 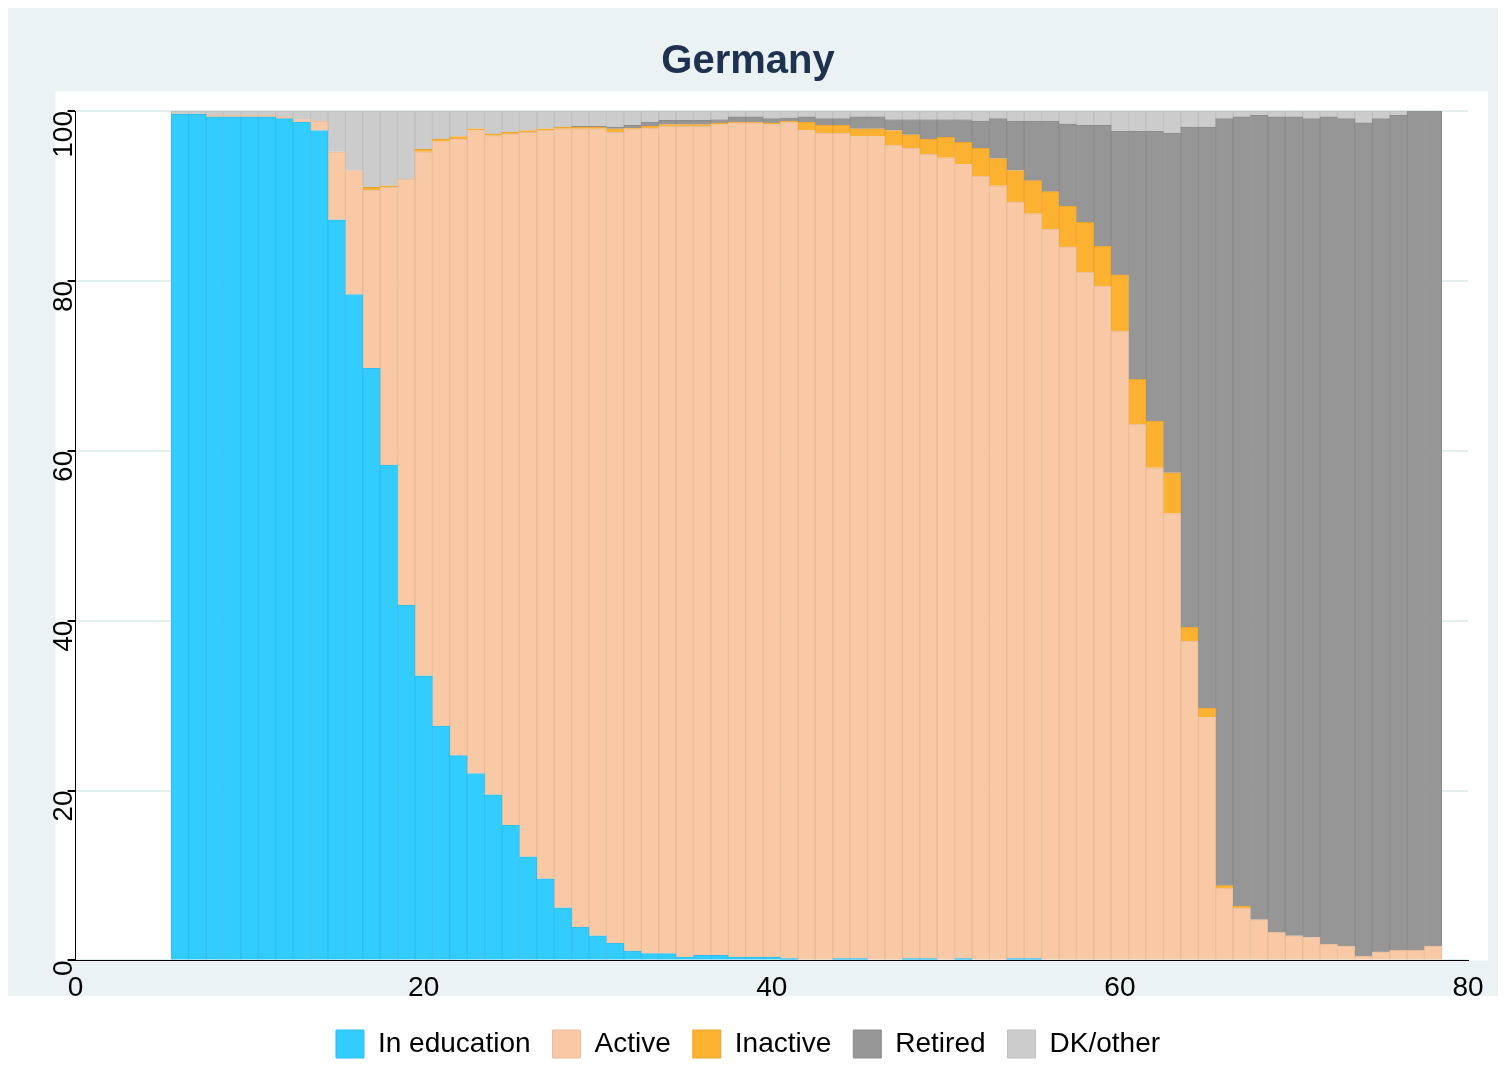 What do you see at coordinates (632, 1042) in the screenshot?
I see `legend-label: Active` at bounding box center [632, 1042].